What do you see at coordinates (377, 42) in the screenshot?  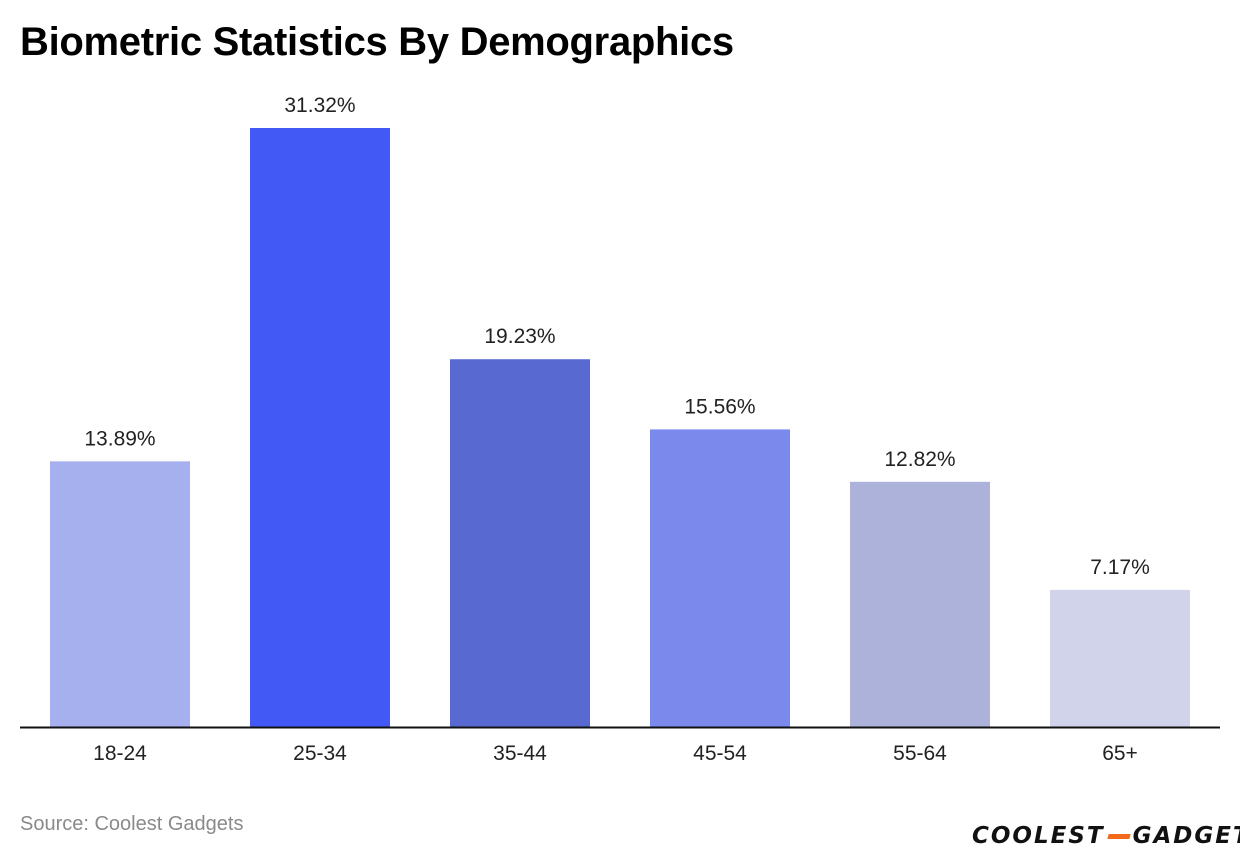 I see `chart-title: Biometric Statistics By Demographics` at bounding box center [377, 42].